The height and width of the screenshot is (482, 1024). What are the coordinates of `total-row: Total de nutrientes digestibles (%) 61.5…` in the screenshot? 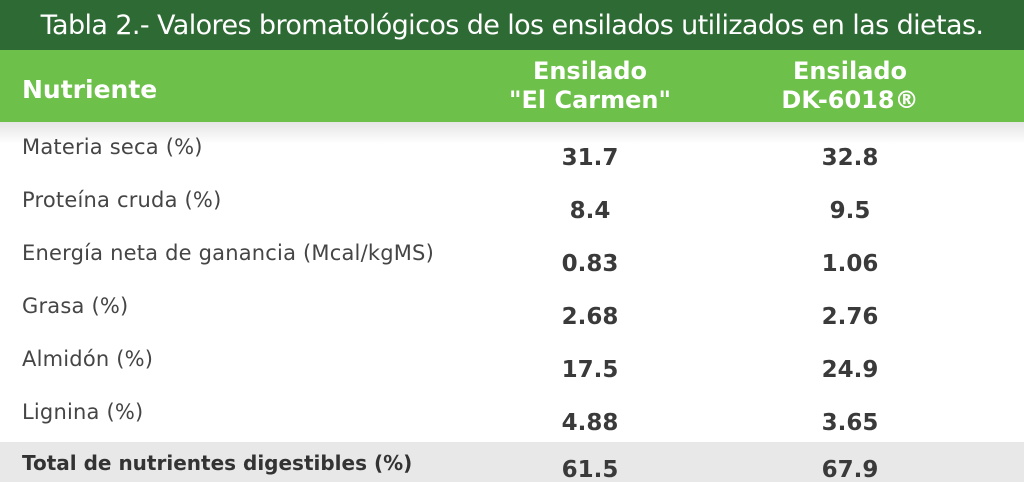 It's located at (512, 462).